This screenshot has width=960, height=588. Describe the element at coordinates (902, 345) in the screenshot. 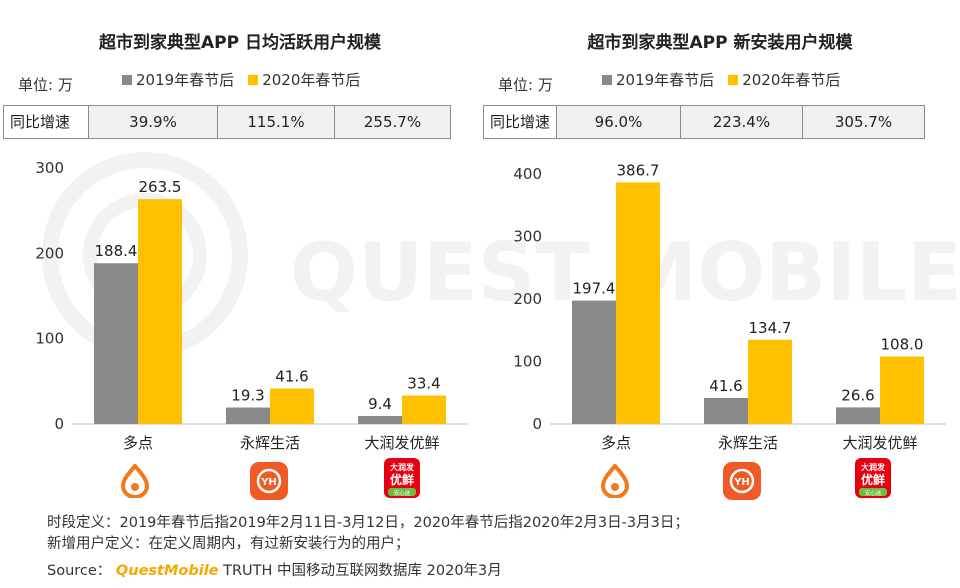

I see `data-label: 108.0` at that location.